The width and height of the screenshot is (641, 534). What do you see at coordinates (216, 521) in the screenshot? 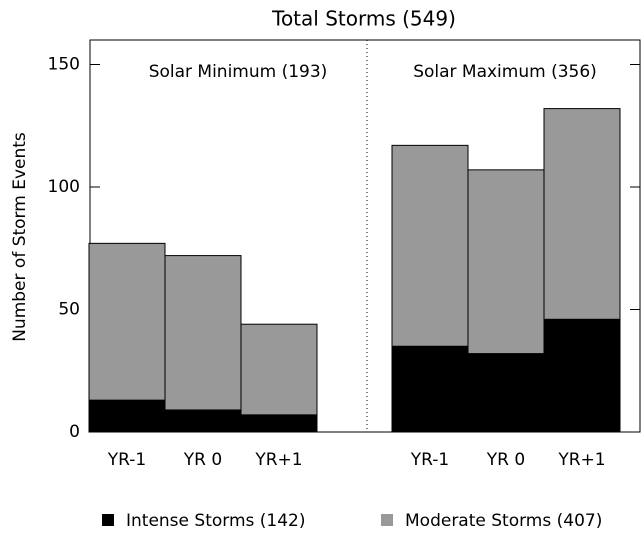
I see `legend-label: Intense Storms (142)` at bounding box center [216, 521].